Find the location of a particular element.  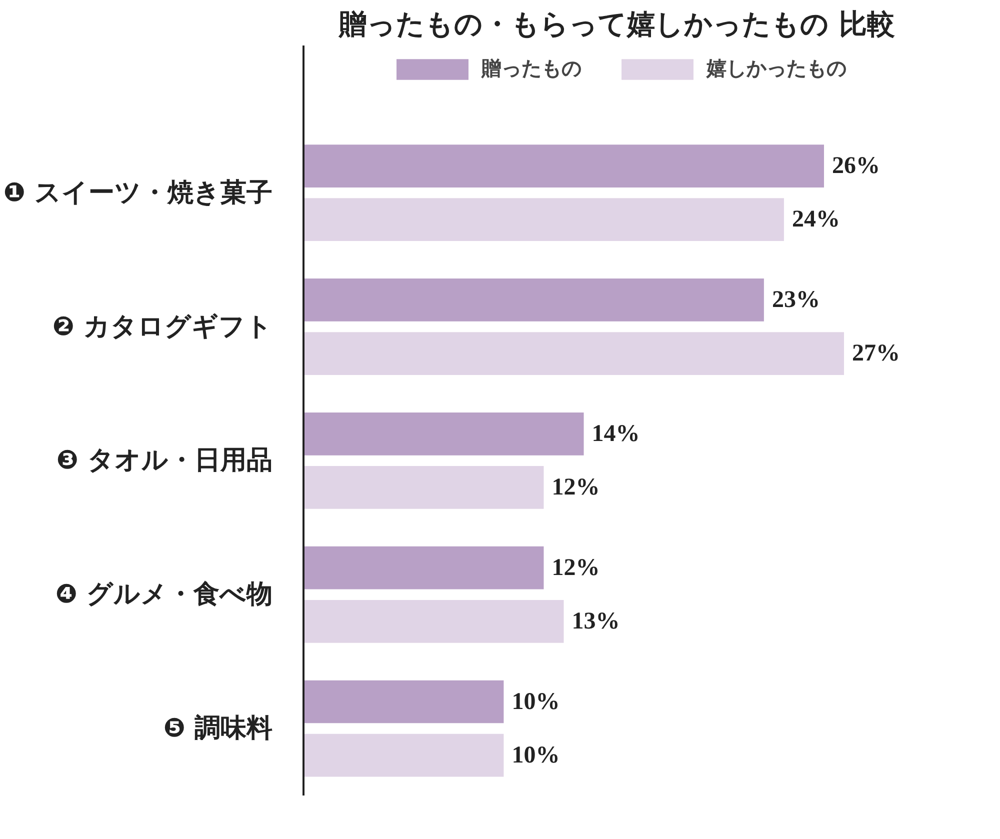

y-tick-label: ❷ カタログギフト is located at coordinates (162, 327).